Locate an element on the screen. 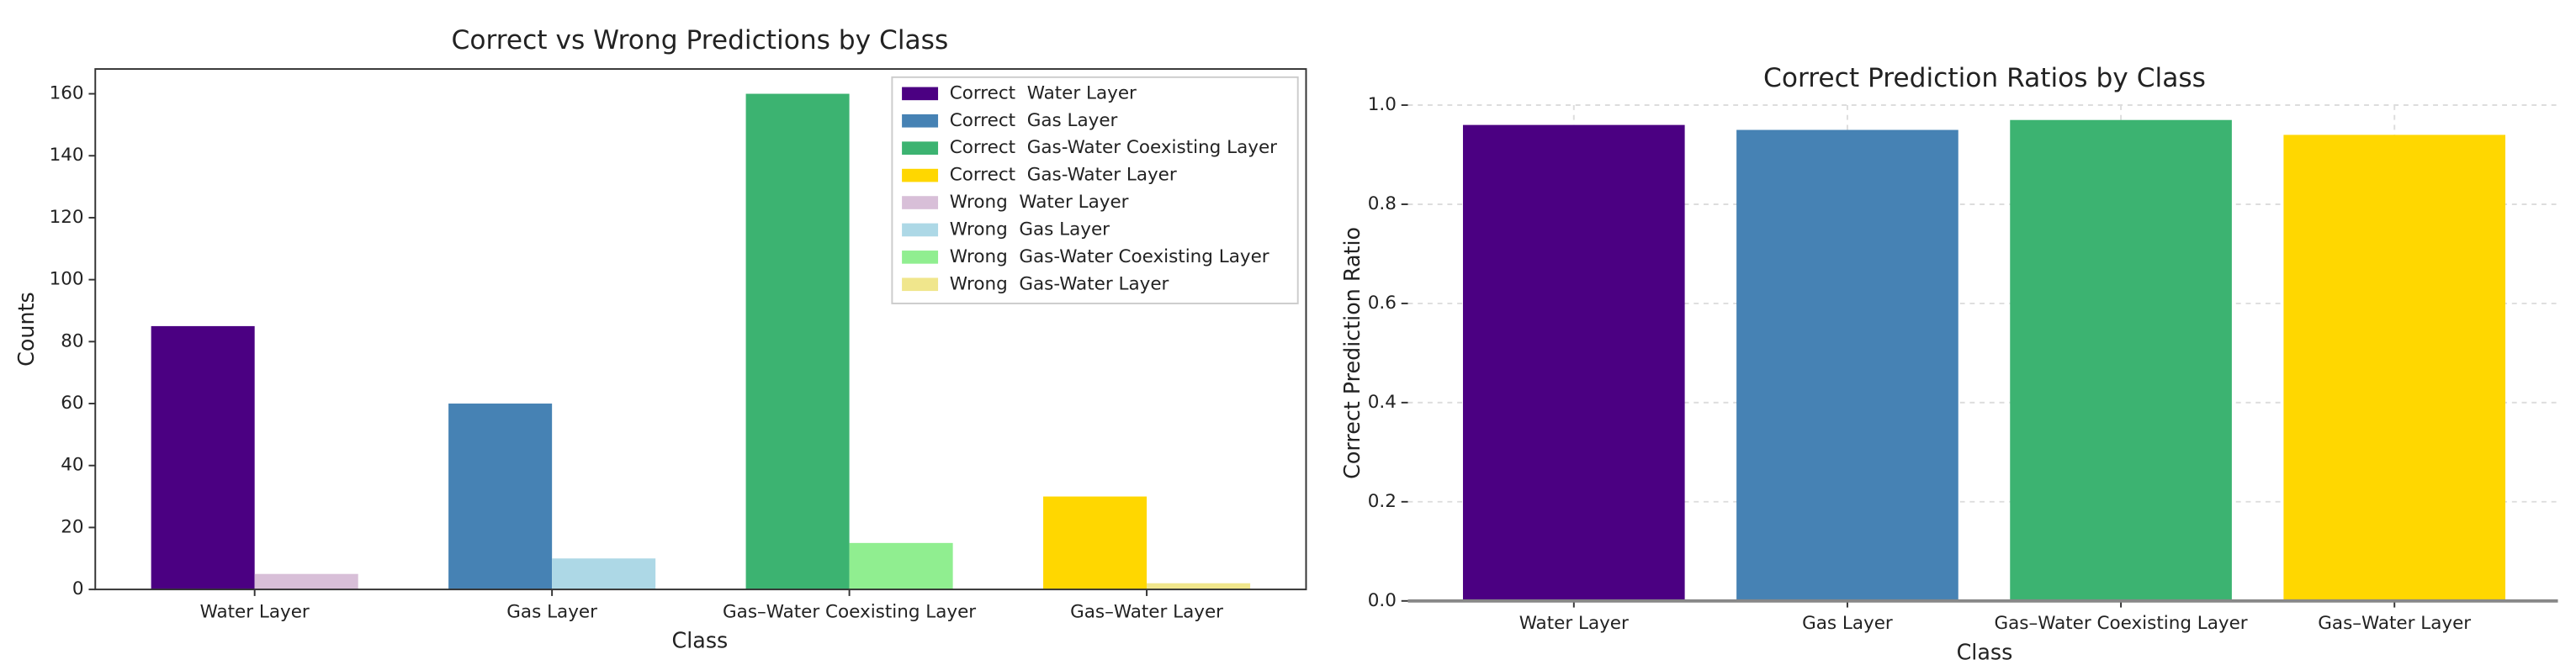 The height and width of the screenshot is (665, 2576). y-tick-label: 160 is located at coordinates (67, 93).